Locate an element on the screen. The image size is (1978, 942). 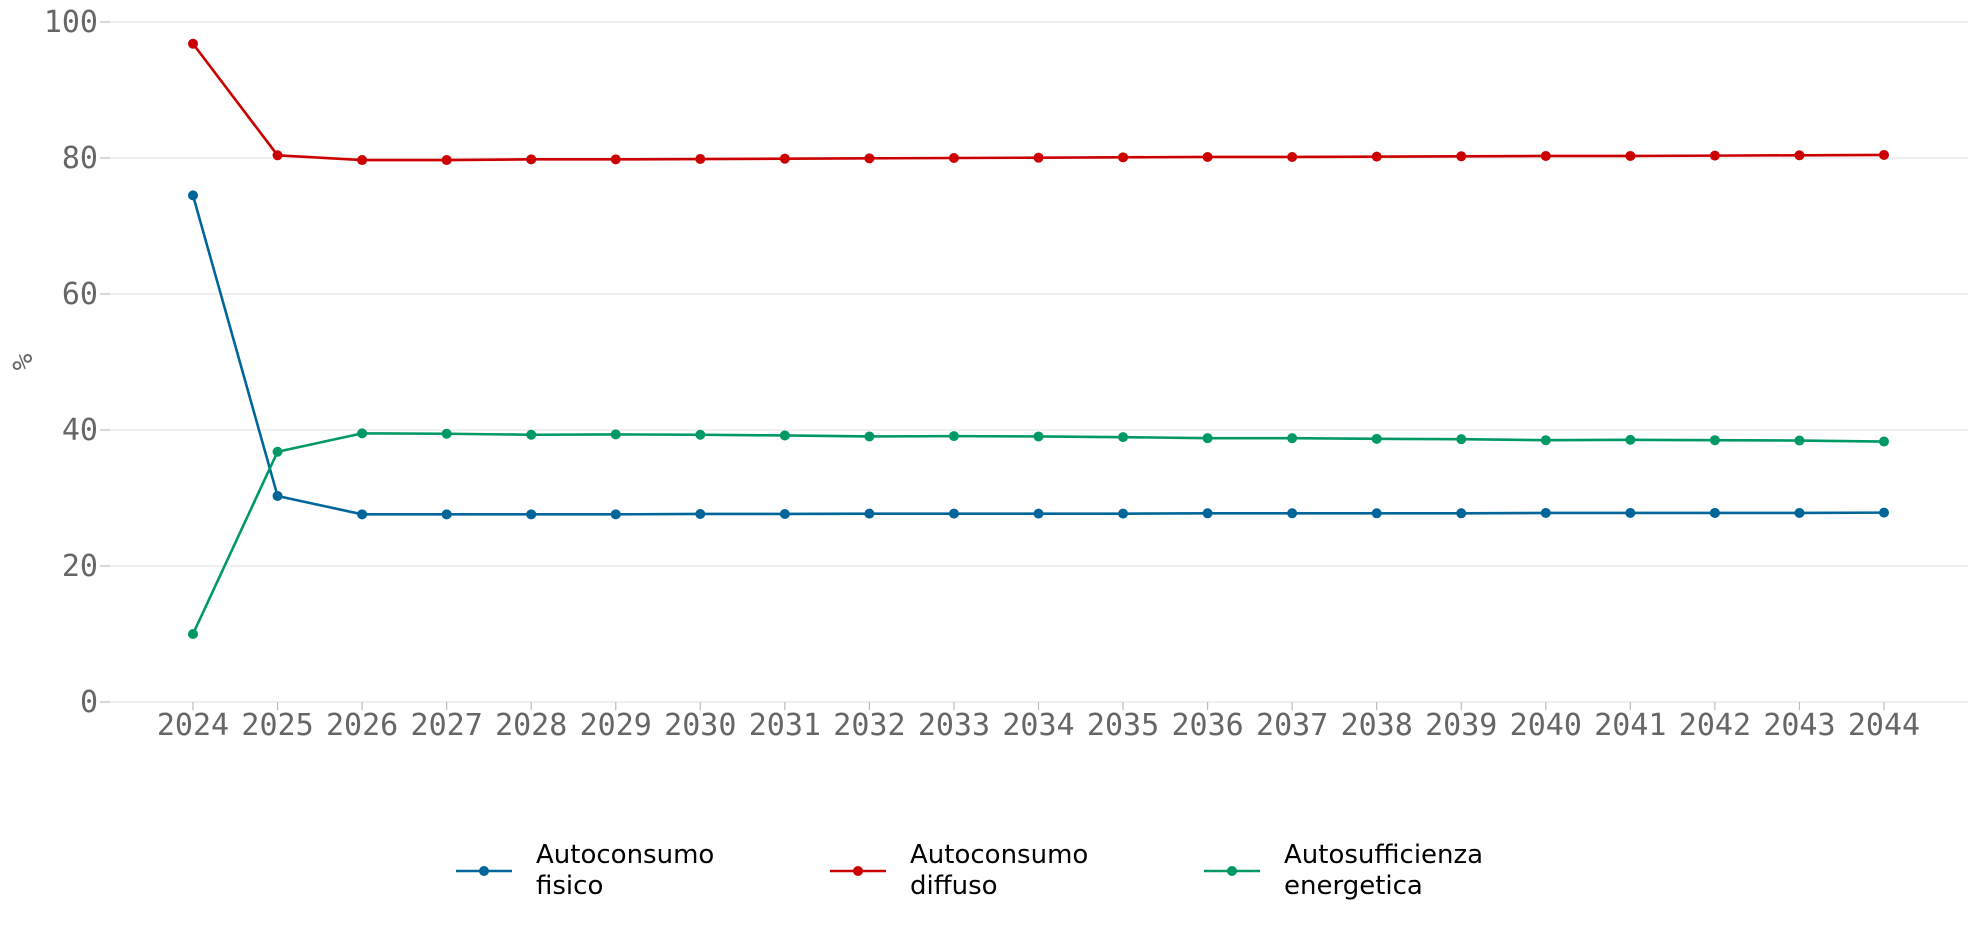
x-tick-label: 2037 is located at coordinates (1292, 725).